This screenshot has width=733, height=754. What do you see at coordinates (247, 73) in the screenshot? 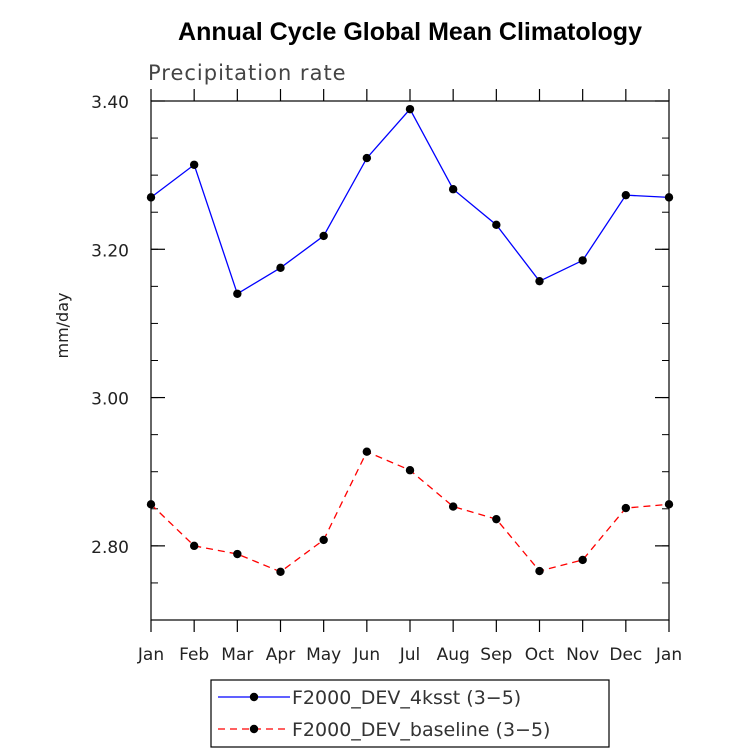
I see `chart-subtitle: Precipitation rate` at bounding box center [247, 73].